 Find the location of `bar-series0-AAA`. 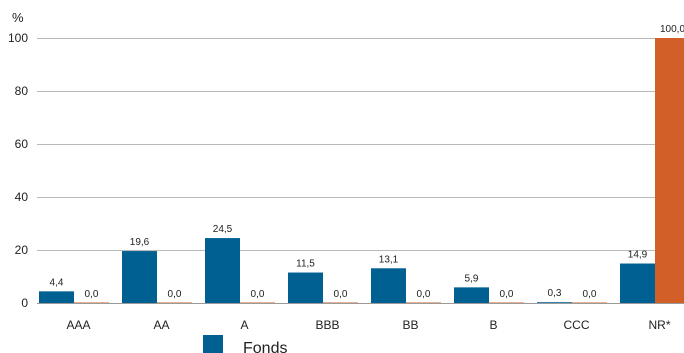

bar-series0-AAA is located at coordinates (56, 297).